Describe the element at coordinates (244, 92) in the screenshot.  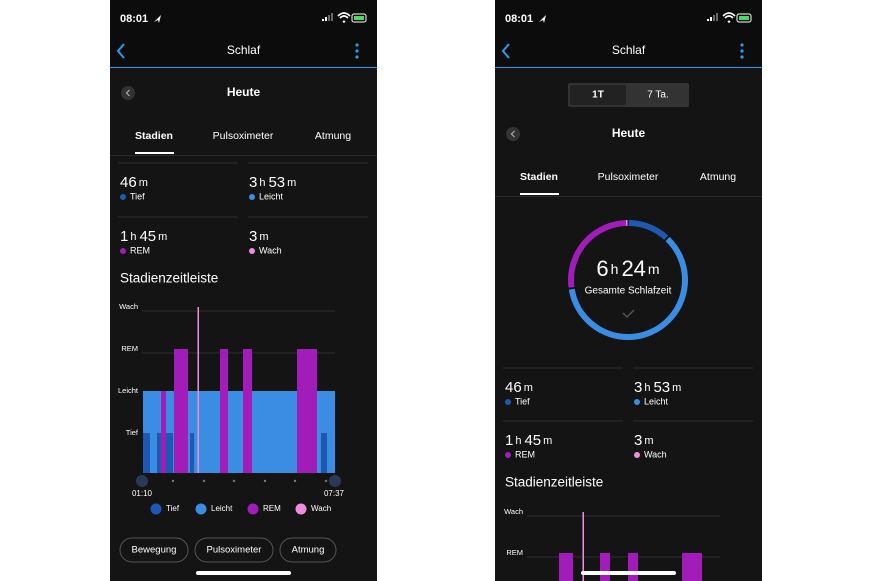
I see `date-title: Heute` at that location.